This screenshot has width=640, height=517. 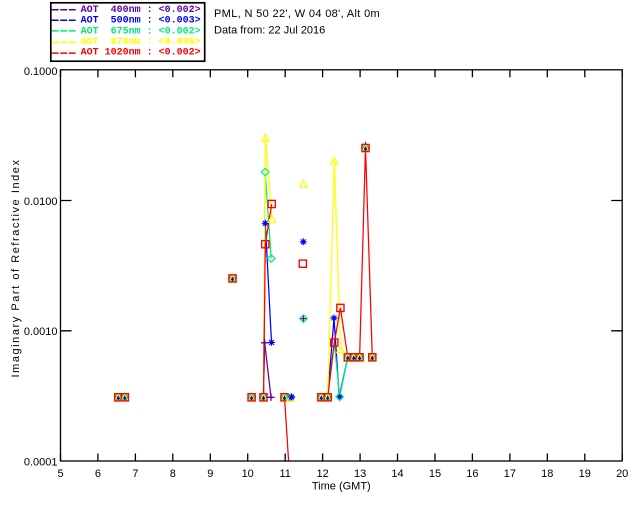 I want to click on svg-text: AOT 675nm : <0.002>, so click(x=141, y=31).